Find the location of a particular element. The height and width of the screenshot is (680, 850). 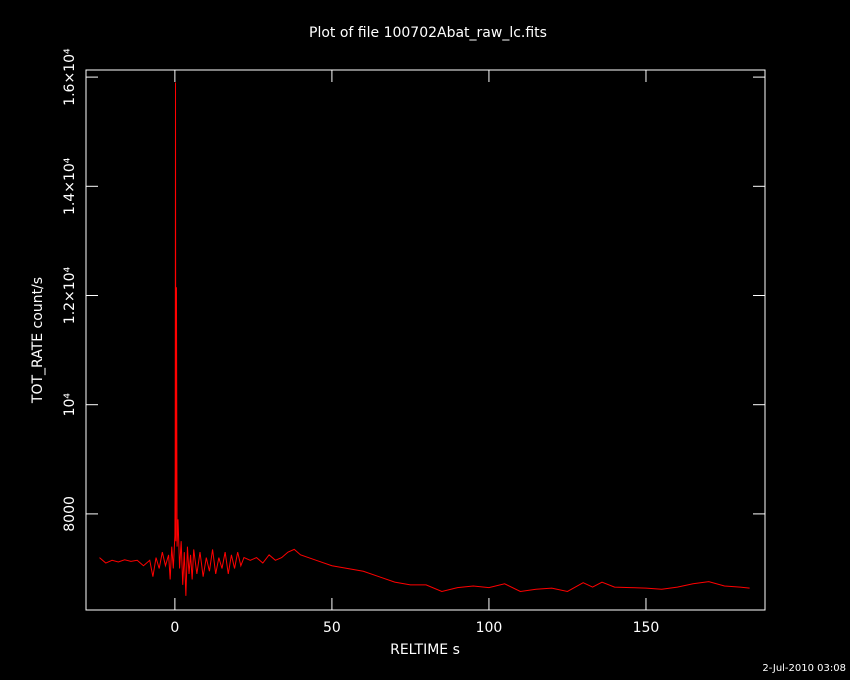

x-tick-label: 0 is located at coordinates (174, 628).